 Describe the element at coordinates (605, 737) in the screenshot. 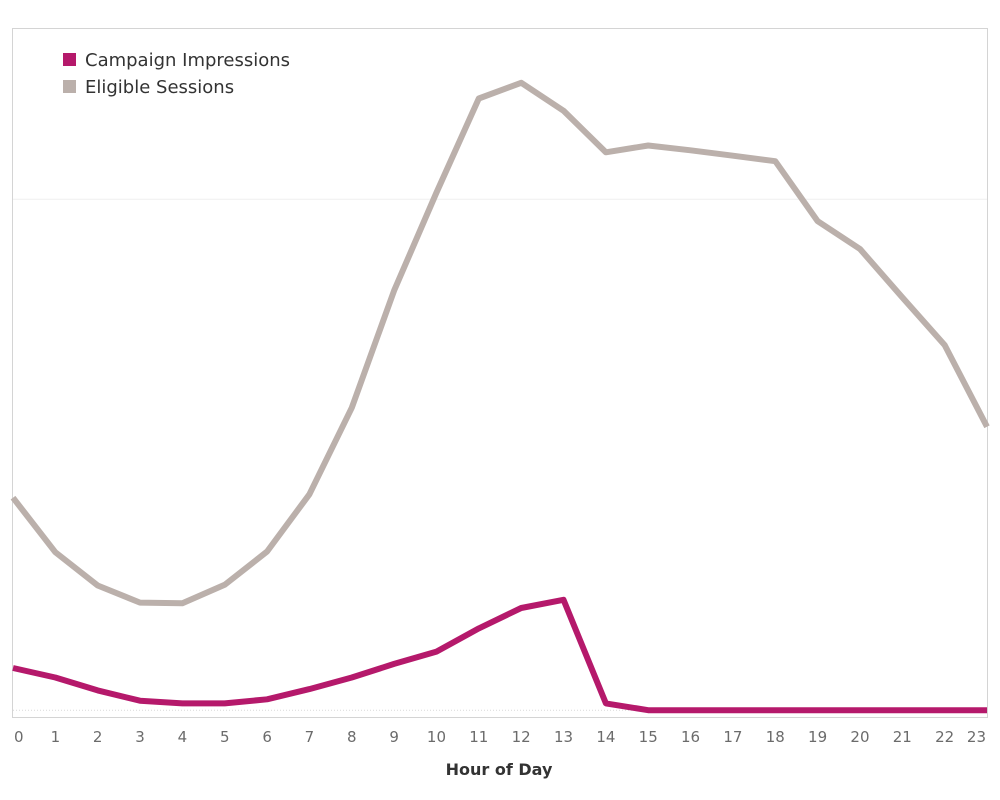

I see `x-tick-label-14: 14` at that location.